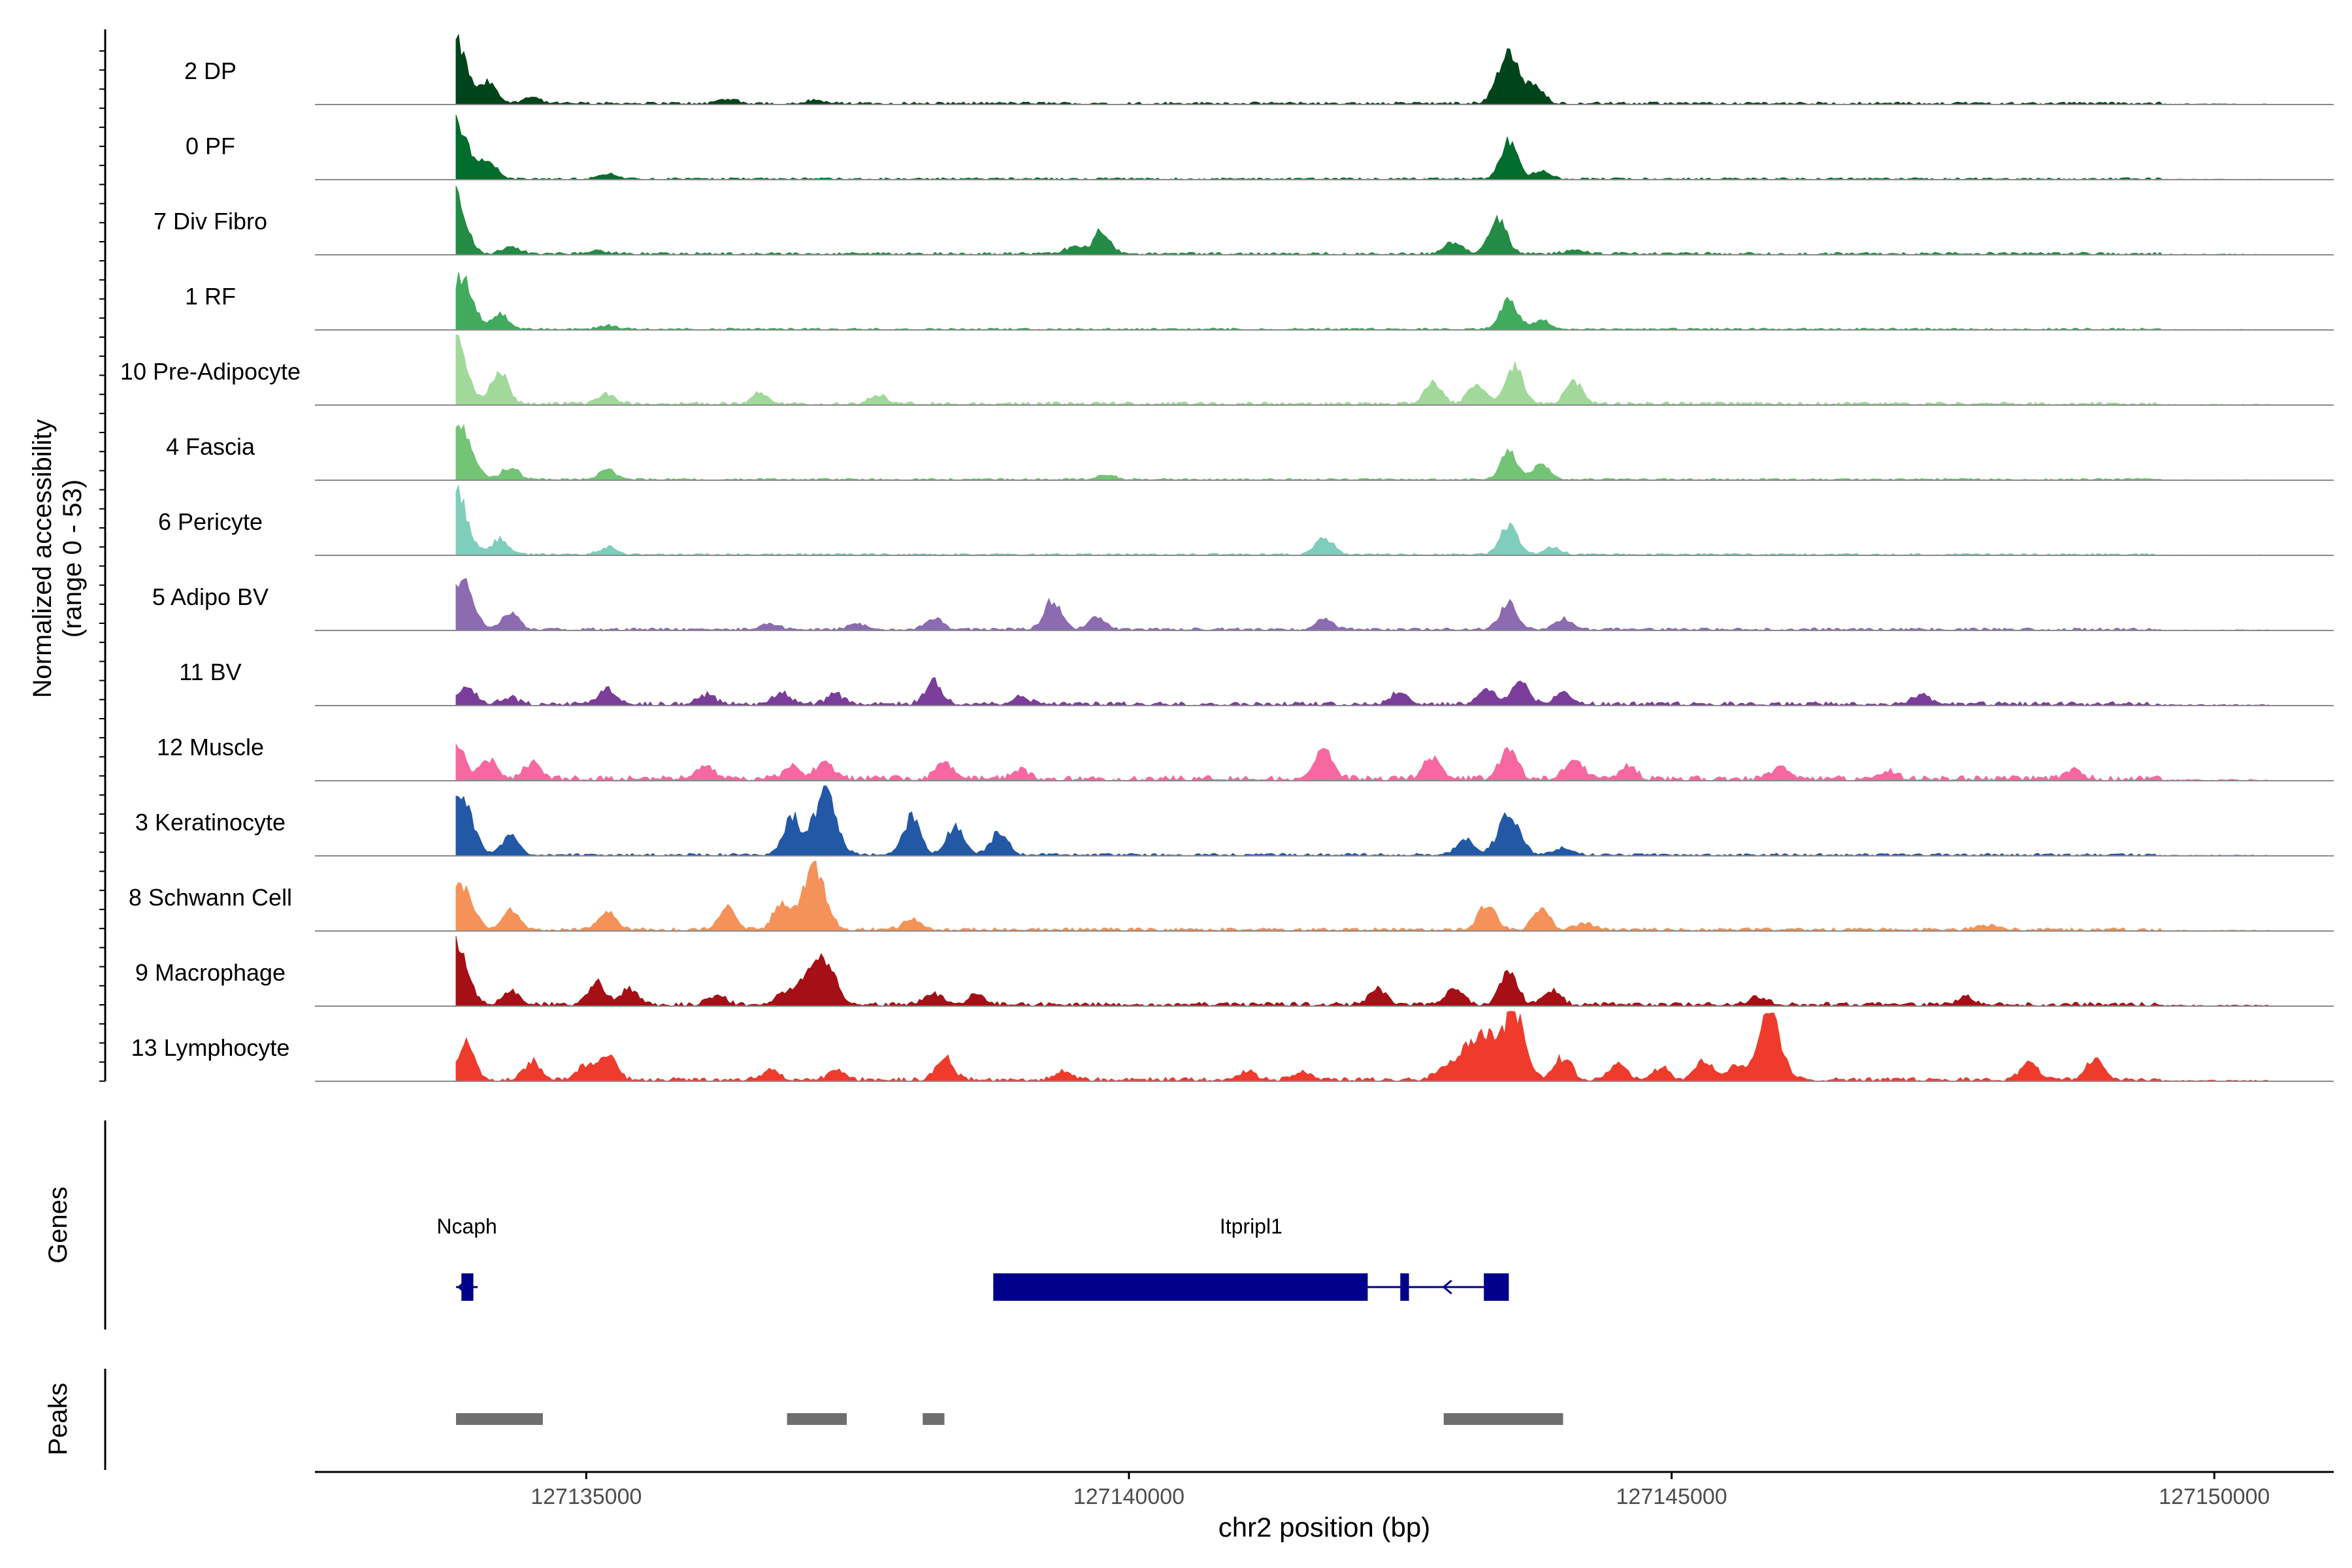  What do you see at coordinates (58, 1225) in the screenshot?
I see `genes-panel-label: Genes` at bounding box center [58, 1225].